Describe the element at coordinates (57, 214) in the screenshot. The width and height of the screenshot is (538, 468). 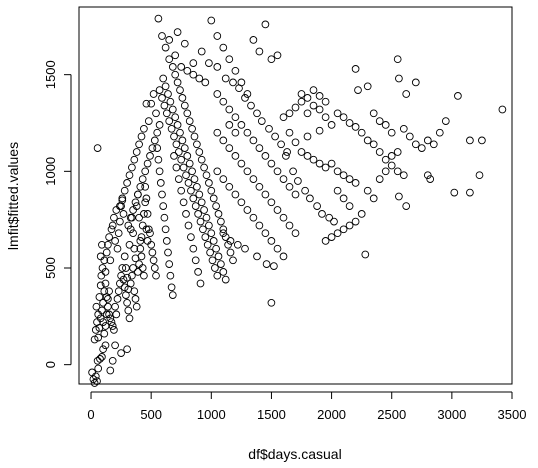
I see `y-axis: 0 500 1000 1500` at that location.